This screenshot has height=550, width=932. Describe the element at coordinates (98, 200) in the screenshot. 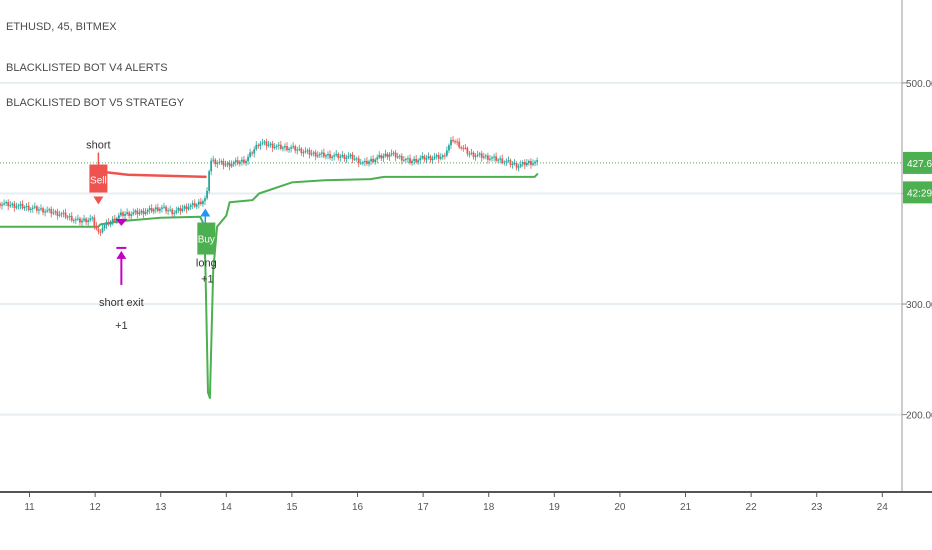

I see `short-entry-arrow` at that location.